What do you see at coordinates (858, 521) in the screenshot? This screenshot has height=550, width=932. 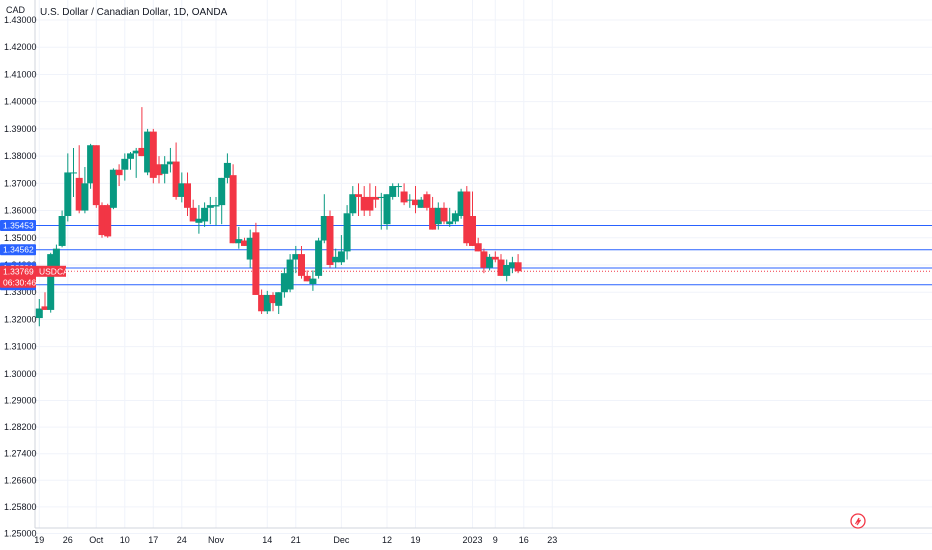 I see `tradingview-logo-icon` at bounding box center [858, 521].